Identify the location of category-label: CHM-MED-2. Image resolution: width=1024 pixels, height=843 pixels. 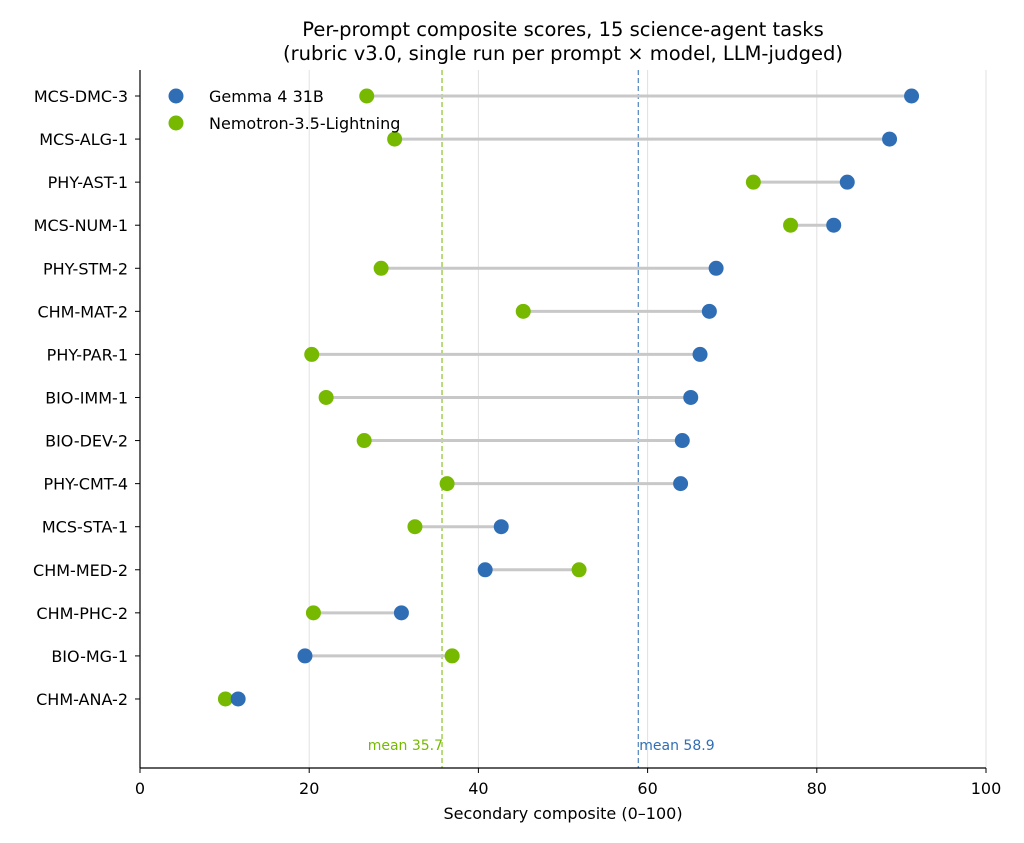
(80, 570).